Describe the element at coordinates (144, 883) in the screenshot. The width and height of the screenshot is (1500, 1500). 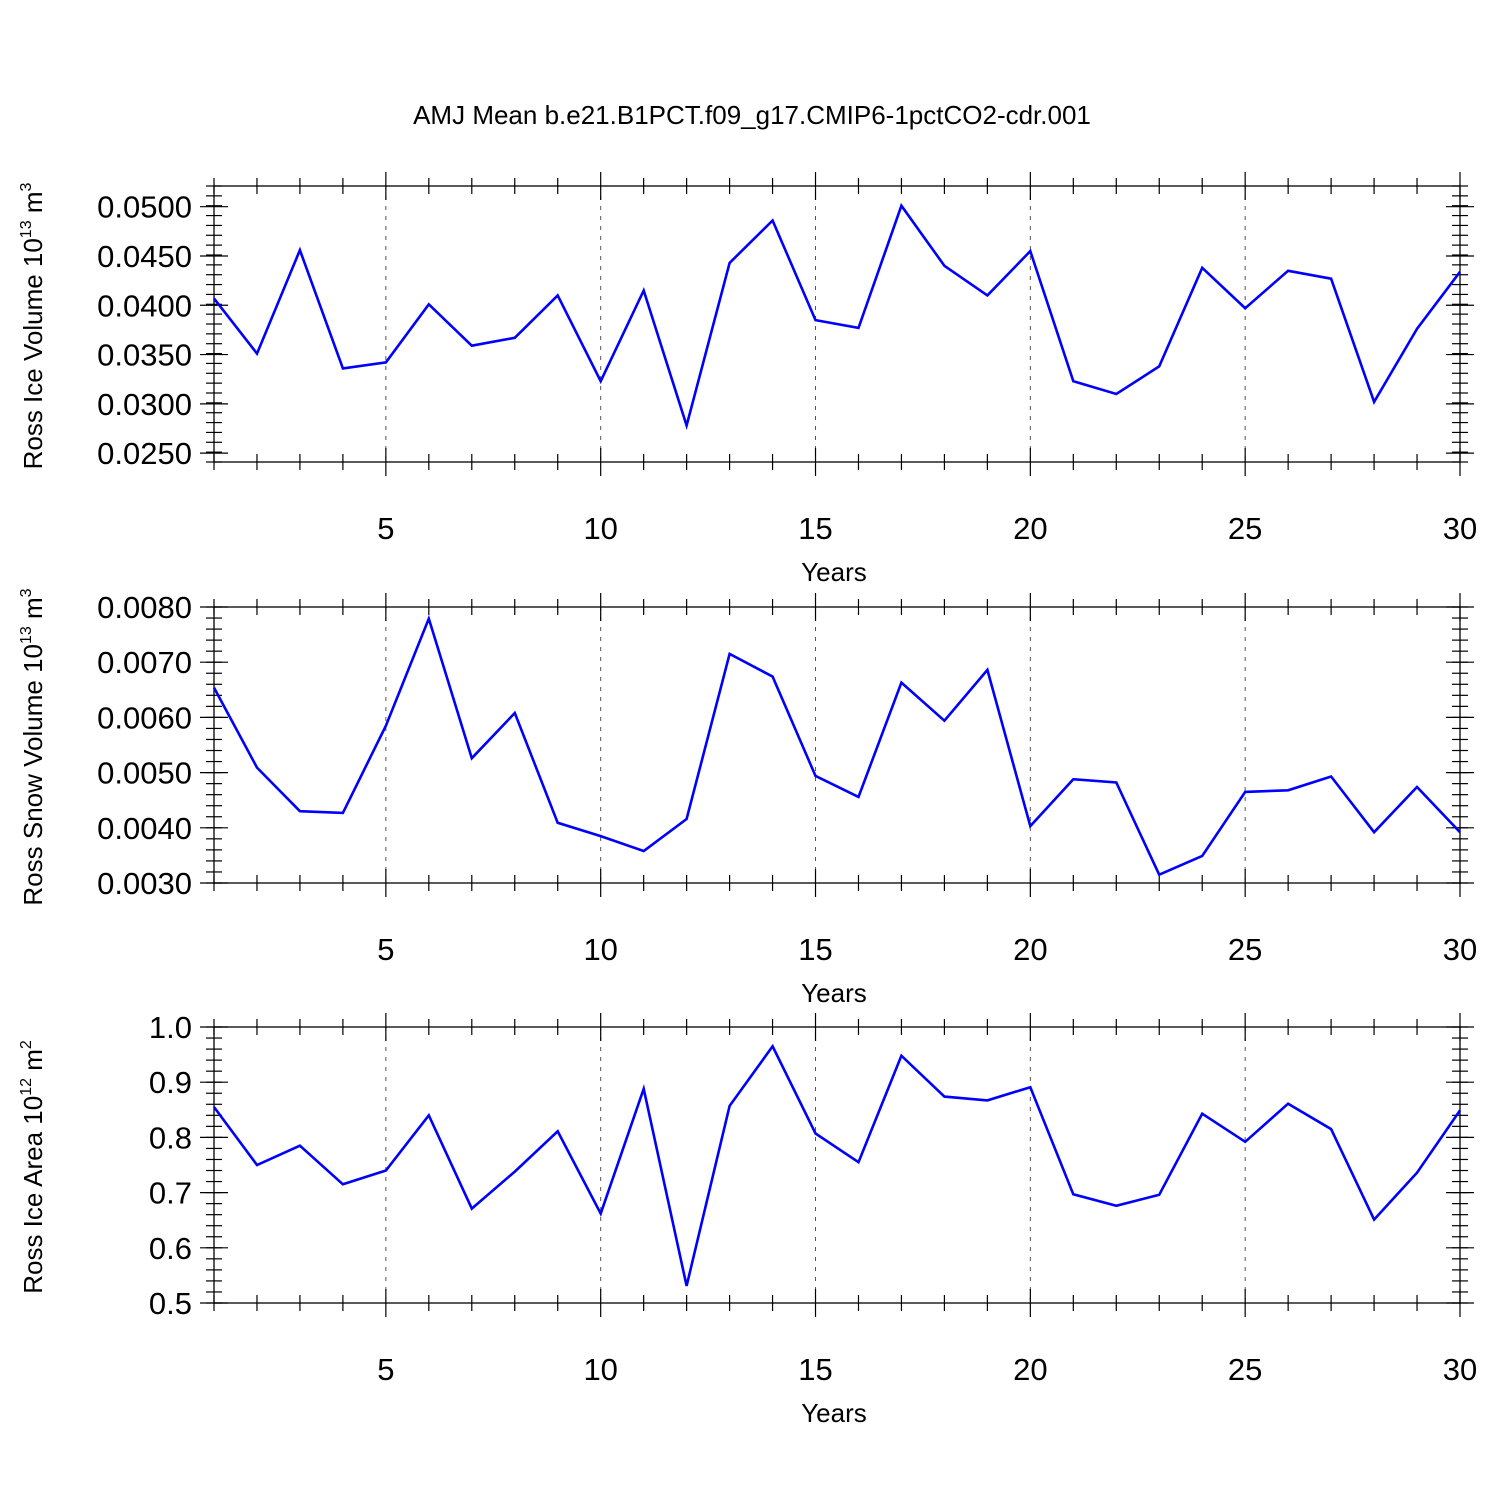
I see `y-tick-label: 0.0030` at that location.